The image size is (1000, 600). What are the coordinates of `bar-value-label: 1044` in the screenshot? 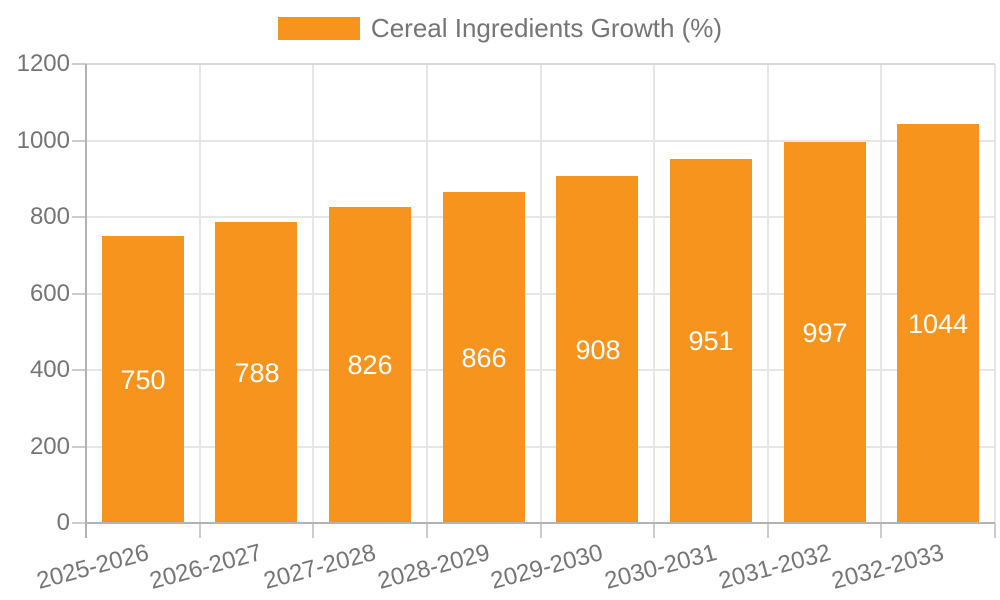 It's located at (938, 324).